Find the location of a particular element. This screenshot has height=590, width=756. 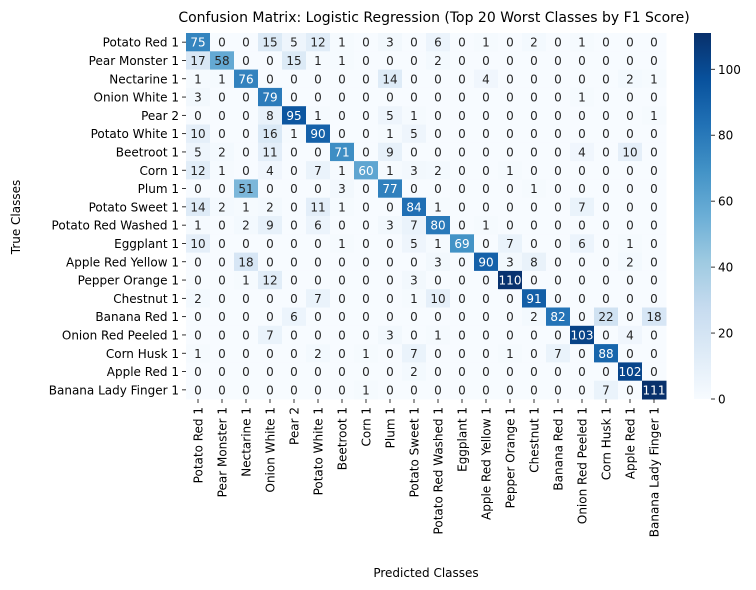

x-tick-label: Eggplant 1 is located at coordinates (463, 439).